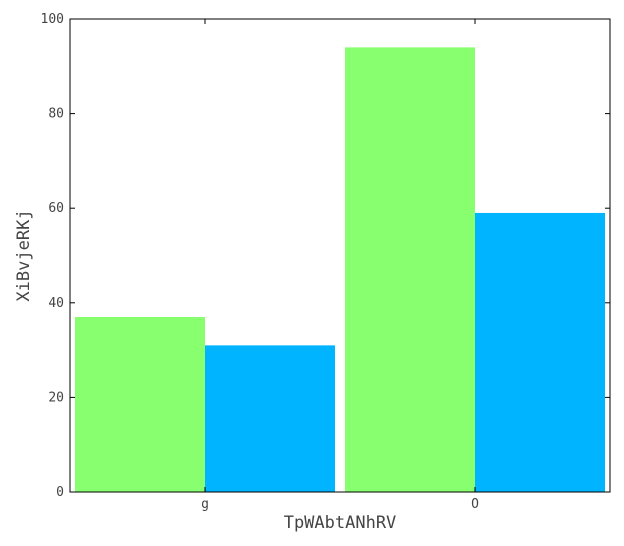 The width and height of the screenshot is (624, 546). I want to click on y-tick-label: 80, so click(56, 114).